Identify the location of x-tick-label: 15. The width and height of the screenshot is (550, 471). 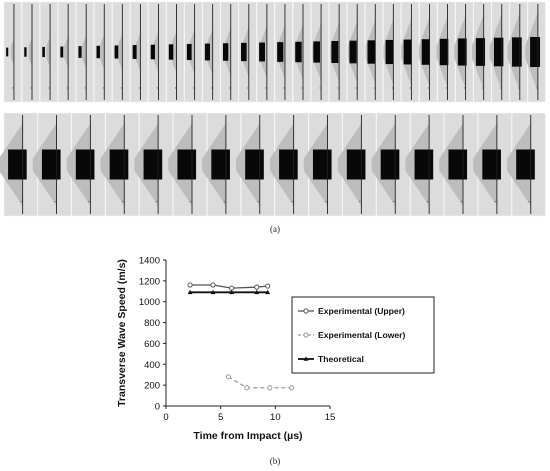
(330, 417).